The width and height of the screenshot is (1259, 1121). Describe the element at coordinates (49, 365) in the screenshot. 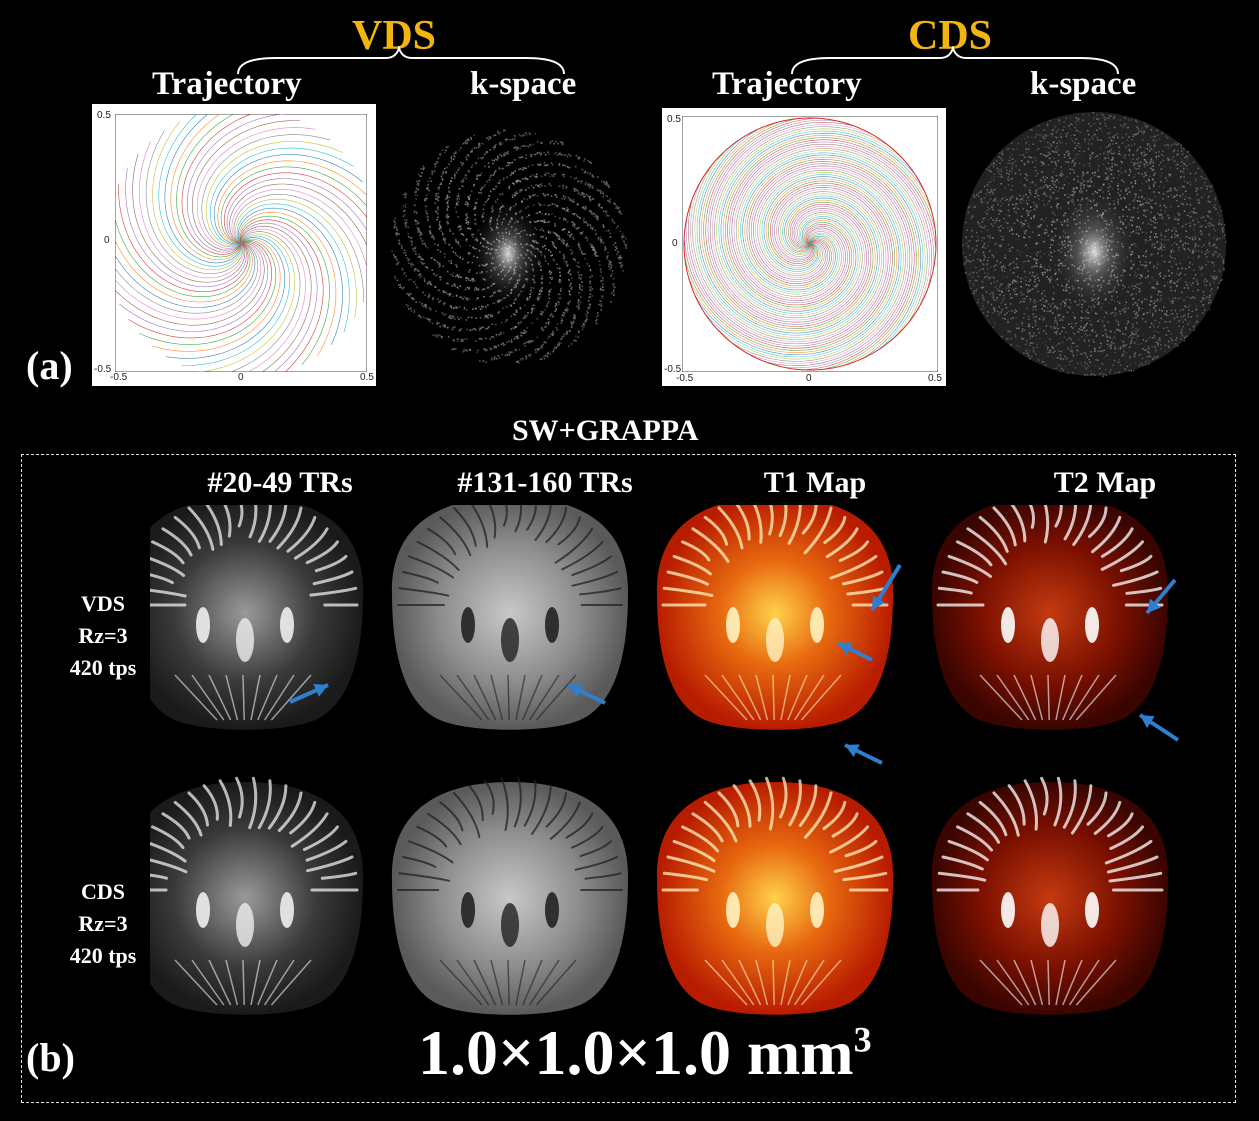

I see `panel-a-label: (a)` at that location.